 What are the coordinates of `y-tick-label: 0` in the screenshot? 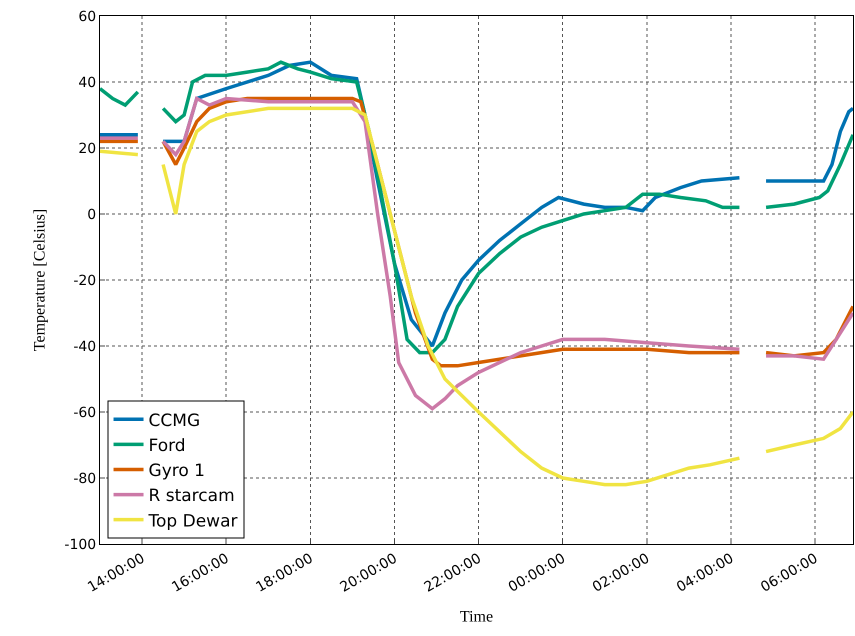 It's located at (91, 214).